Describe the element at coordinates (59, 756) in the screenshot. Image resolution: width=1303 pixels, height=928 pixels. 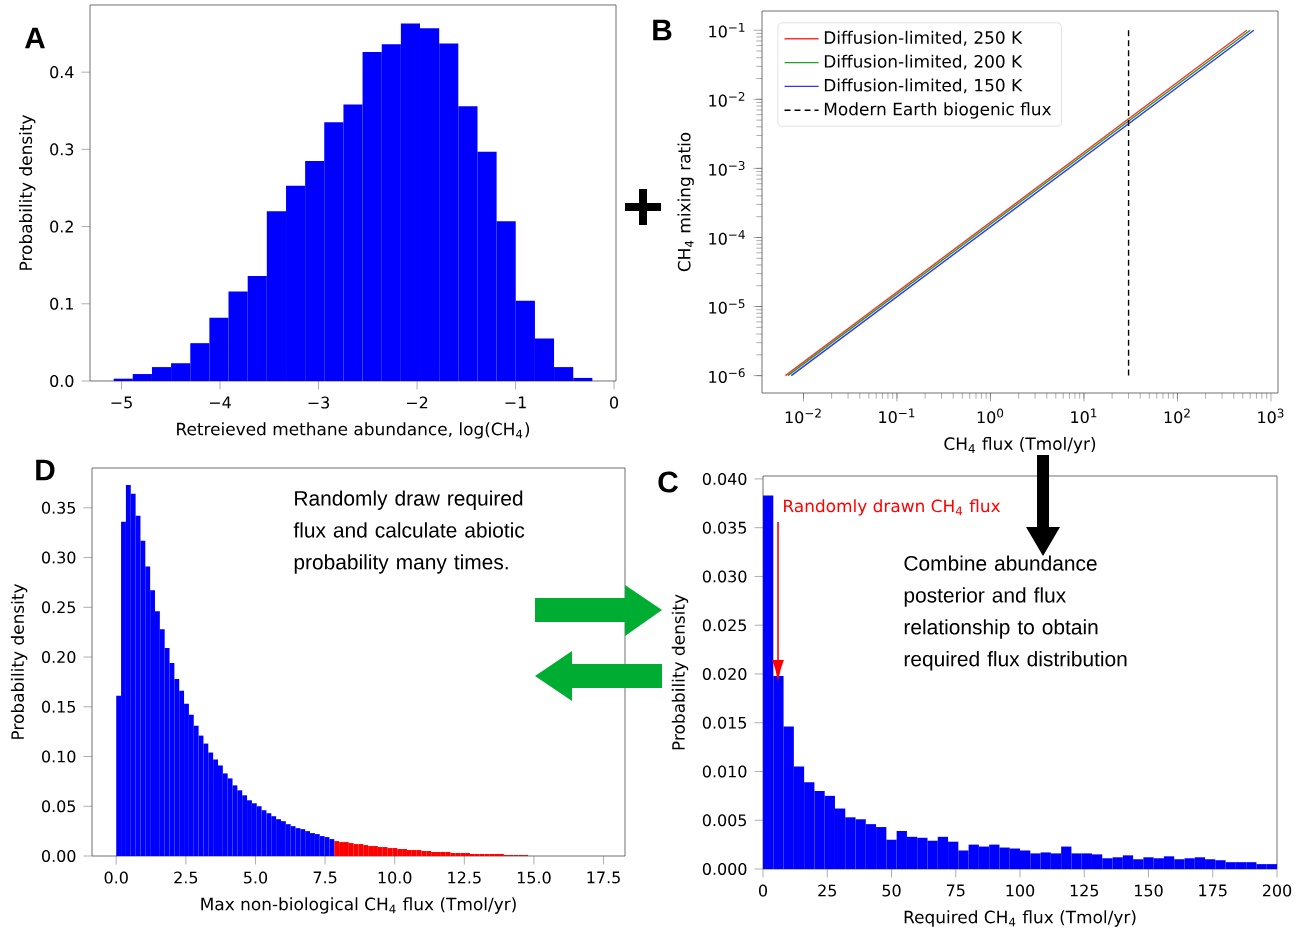
I see `y-tick-label: 0.10` at that location.